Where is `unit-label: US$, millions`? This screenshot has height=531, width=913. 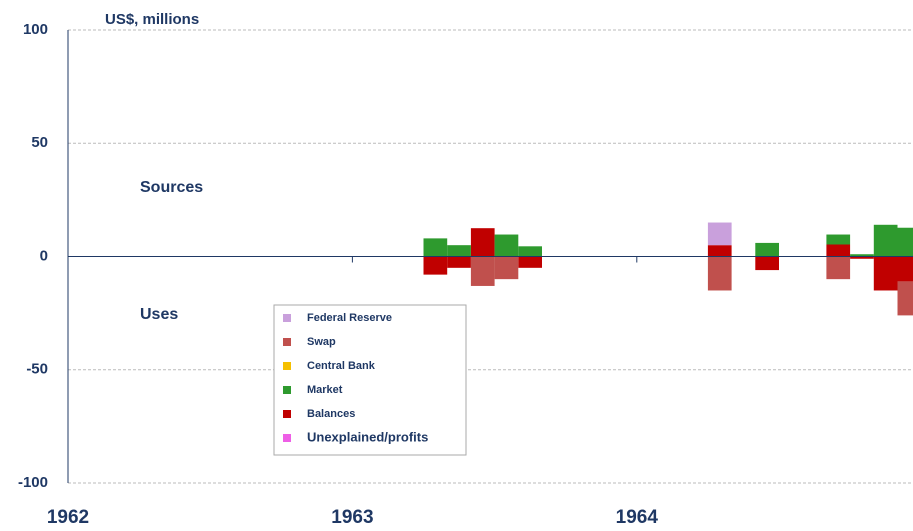 unit-label: US$, millions is located at coordinates (152, 19).